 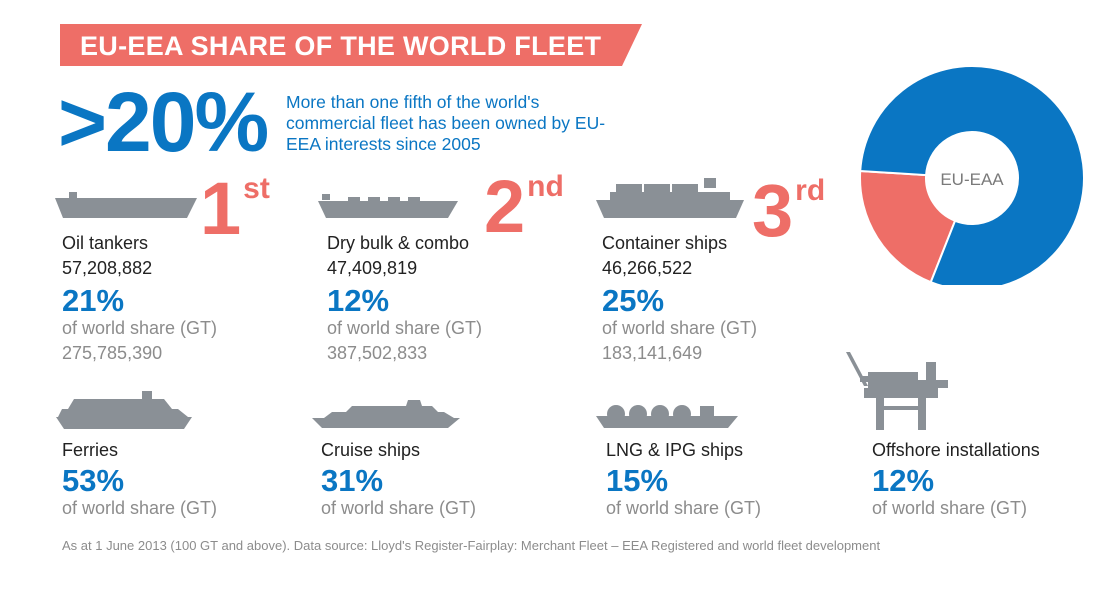 What do you see at coordinates (377, 353) in the screenshot?
I see `world-gt-dry-bulk: 387,502,833` at bounding box center [377, 353].